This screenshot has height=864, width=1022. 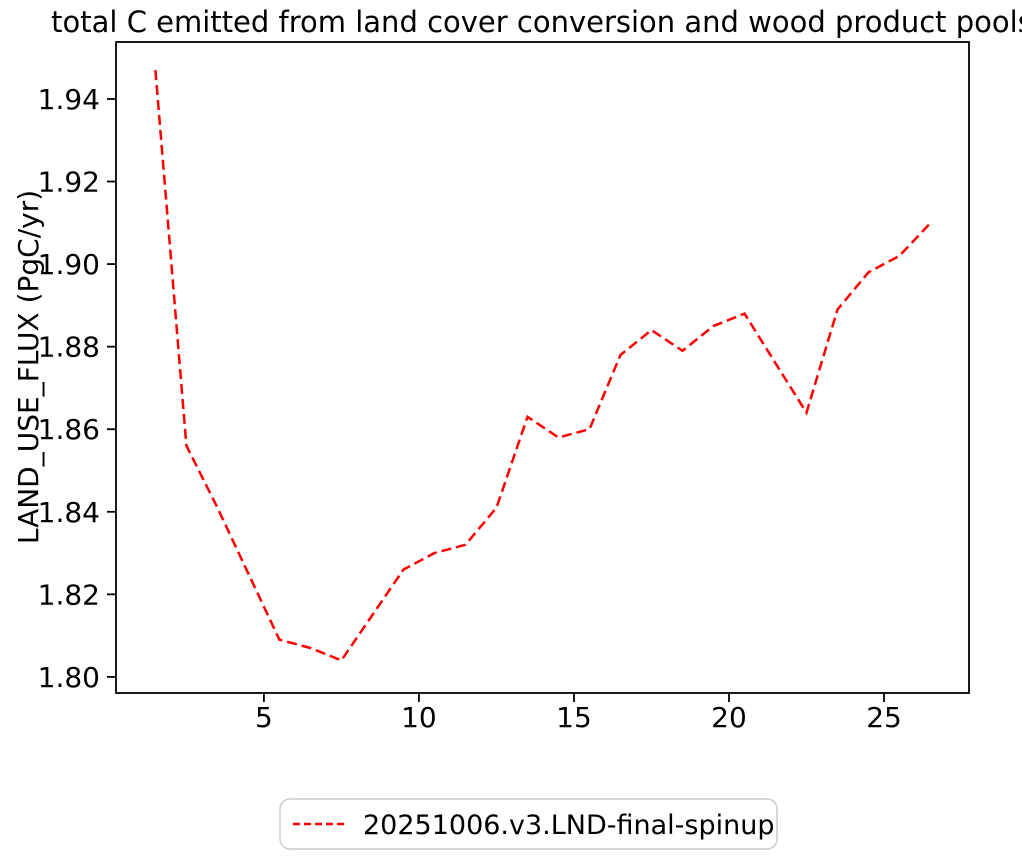 I want to click on legend-box, so click(x=528, y=824).